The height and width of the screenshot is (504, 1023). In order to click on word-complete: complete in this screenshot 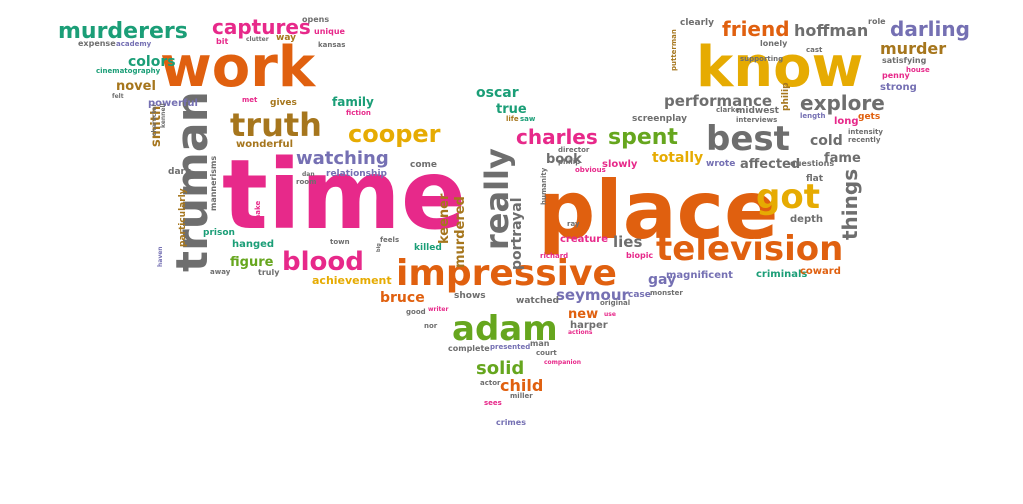, I will do `click(469, 348)`.